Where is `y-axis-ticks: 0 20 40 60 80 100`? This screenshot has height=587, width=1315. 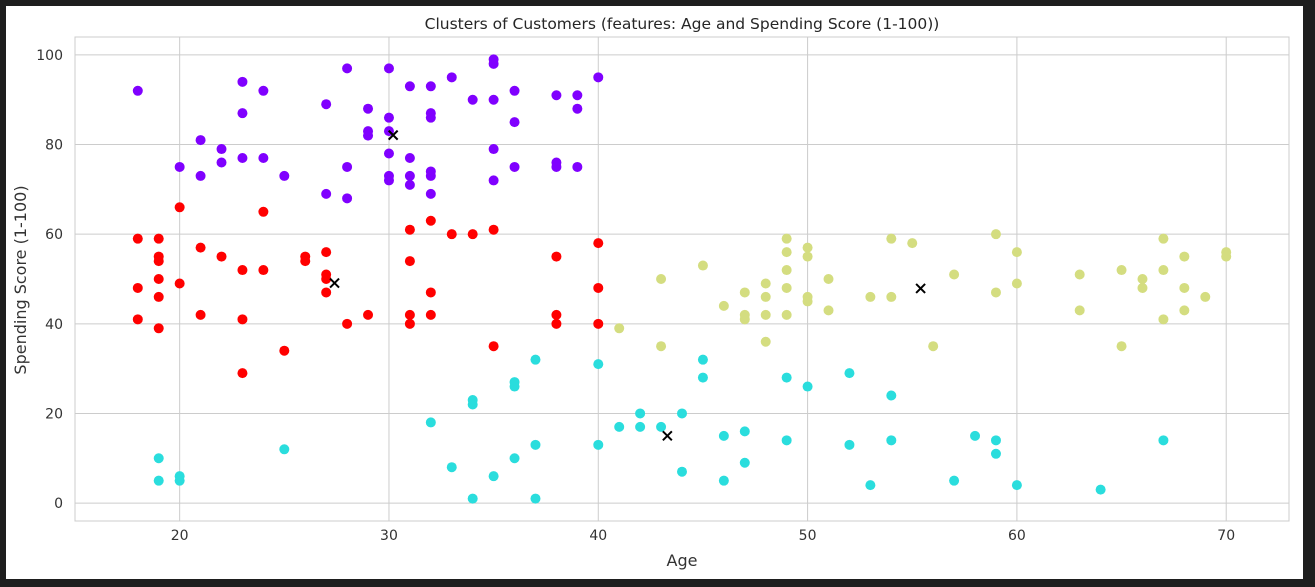 y-axis-ticks: 0 20 40 60 80 100 is located at coordinates (49, 280).